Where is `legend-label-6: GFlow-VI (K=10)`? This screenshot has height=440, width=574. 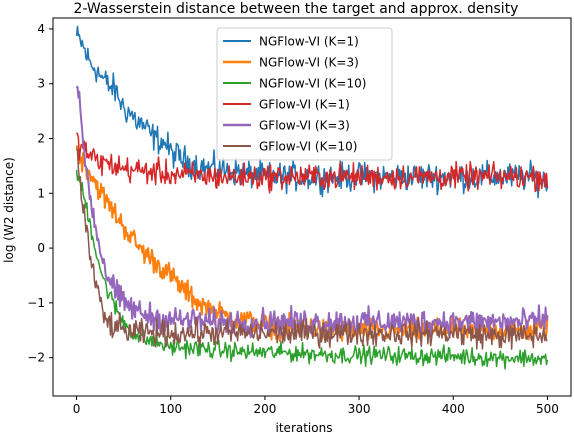 legend-label-6: GFlow-VI (K=10) is located at coordinates (308, 147).